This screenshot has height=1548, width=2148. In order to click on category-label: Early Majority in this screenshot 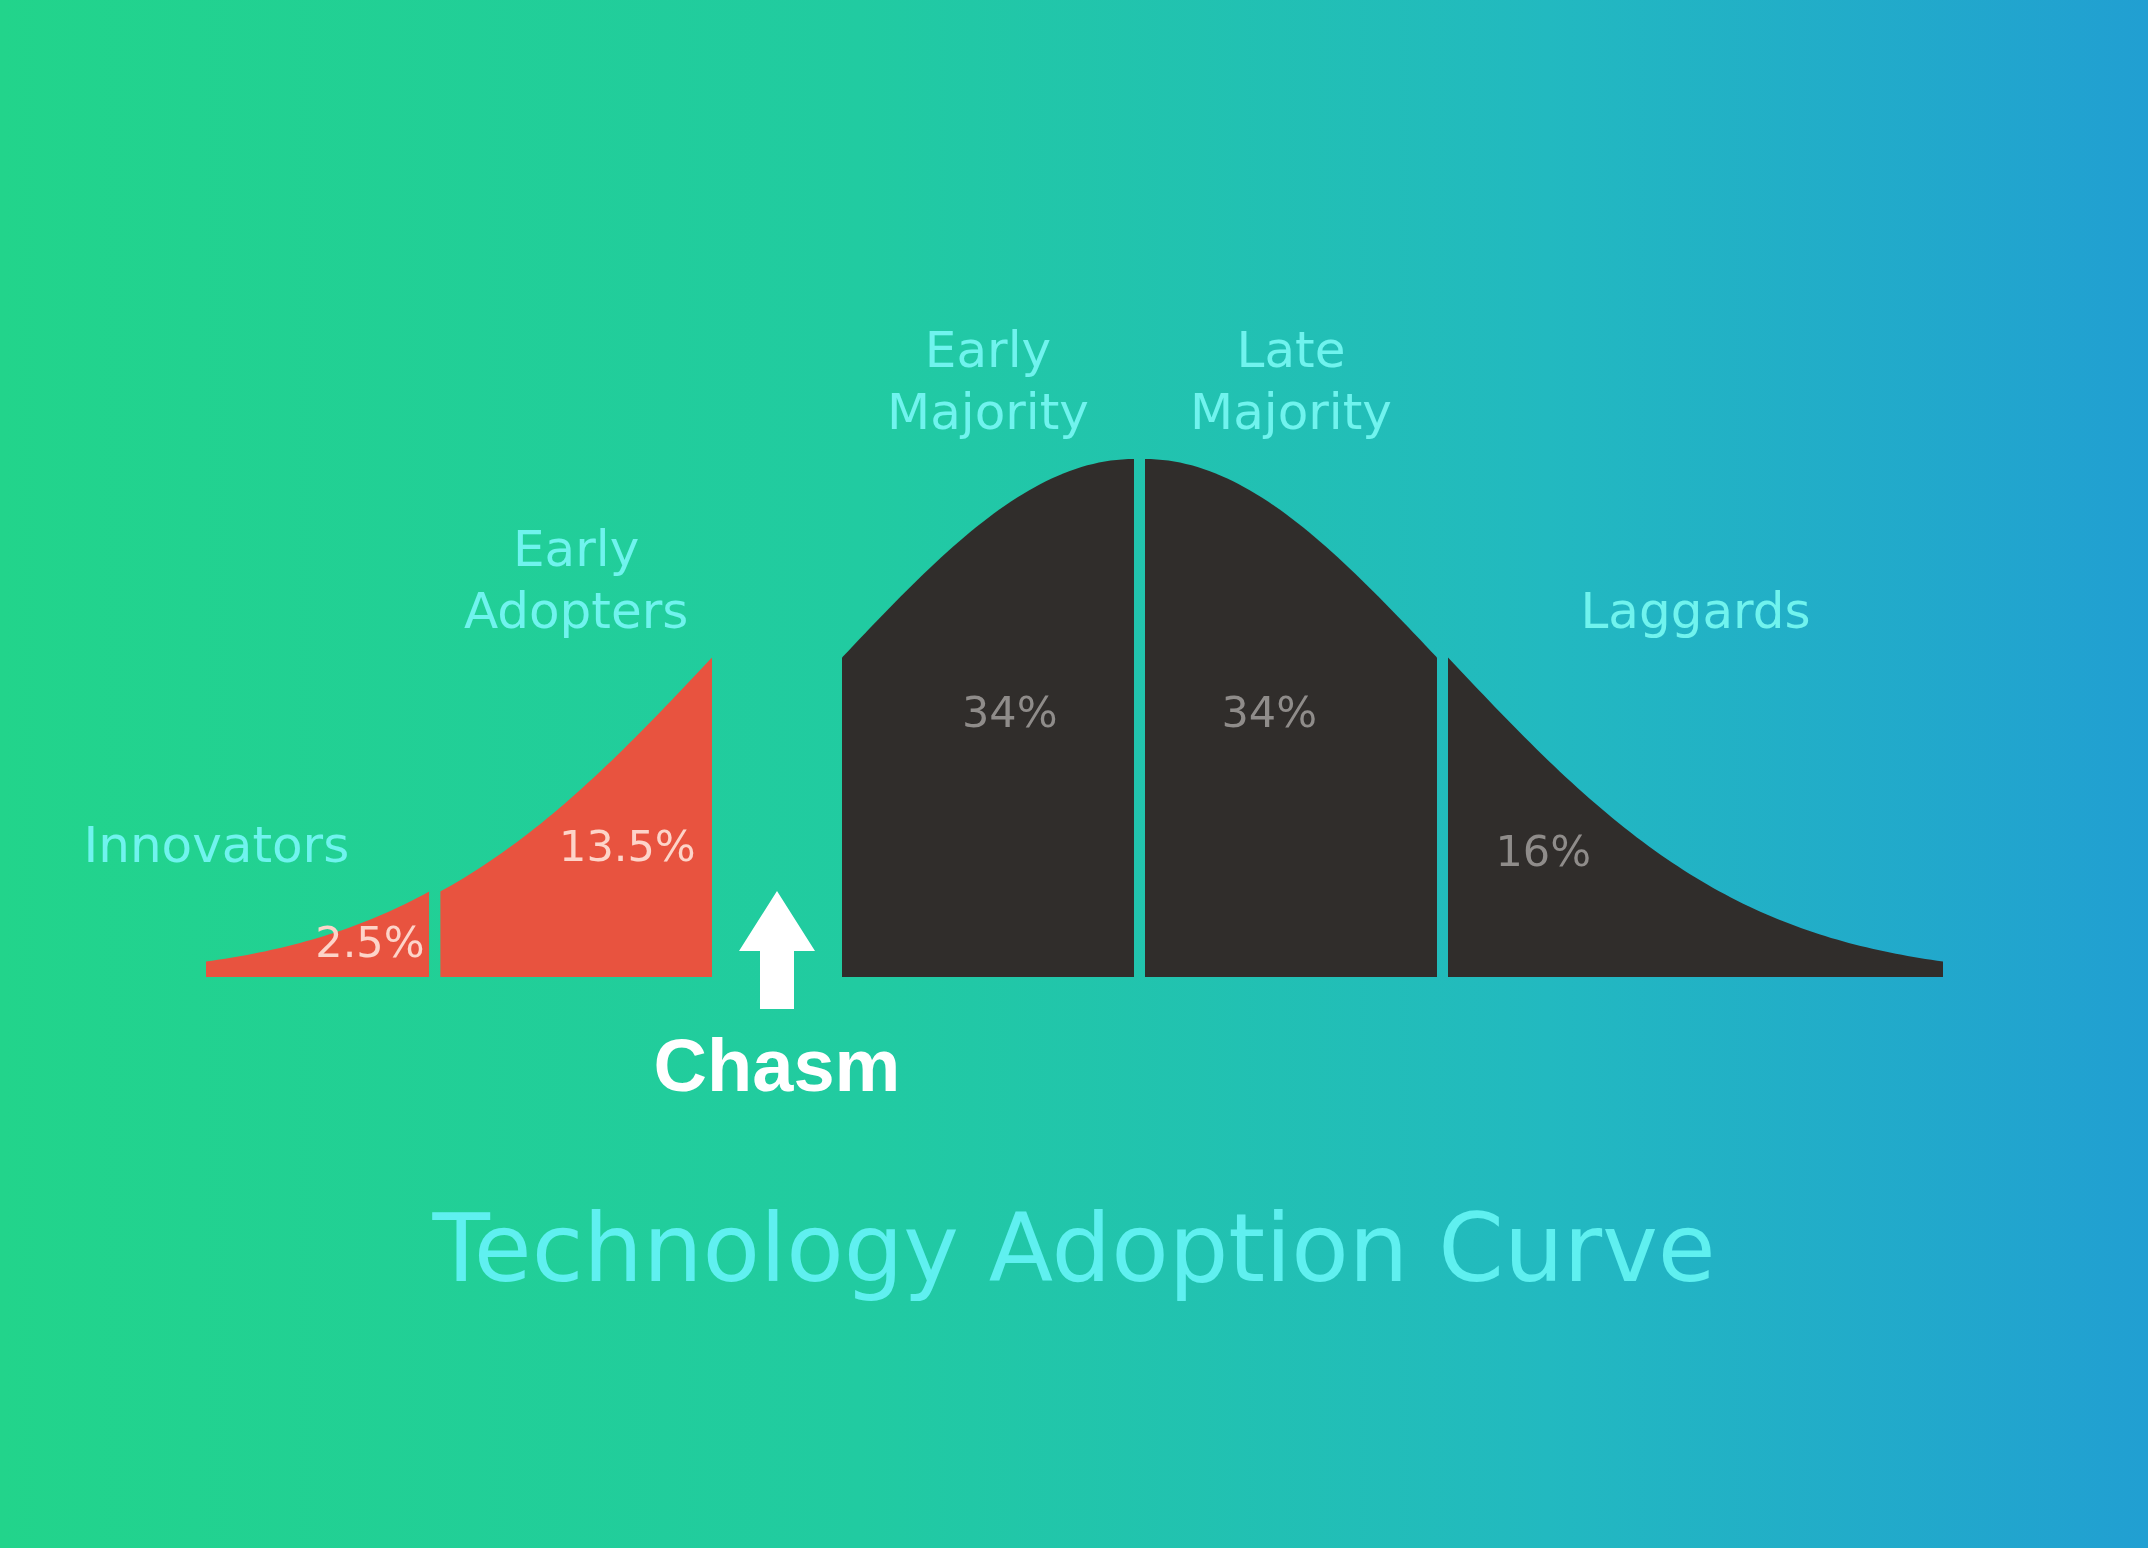, I will do `click(988, 381)`.